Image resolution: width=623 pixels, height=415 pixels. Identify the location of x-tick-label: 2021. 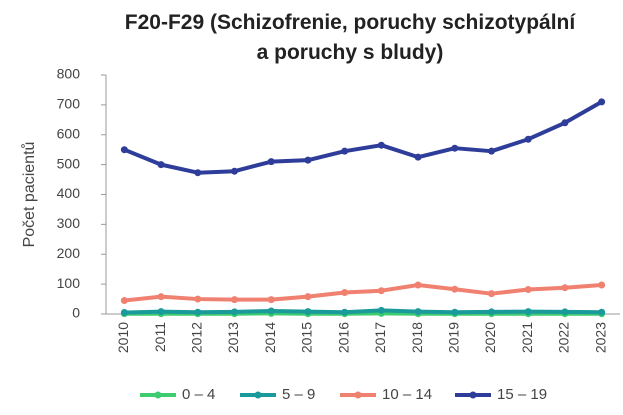
(527, 337).